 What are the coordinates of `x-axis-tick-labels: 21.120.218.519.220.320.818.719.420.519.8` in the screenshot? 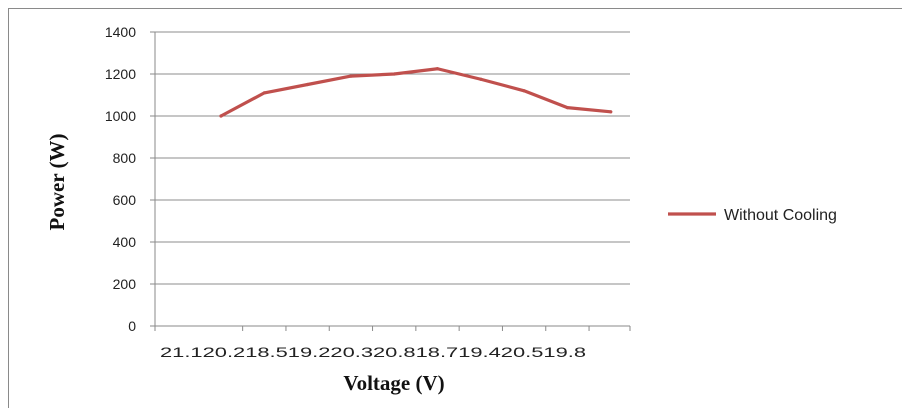 It's located at (373, 352).